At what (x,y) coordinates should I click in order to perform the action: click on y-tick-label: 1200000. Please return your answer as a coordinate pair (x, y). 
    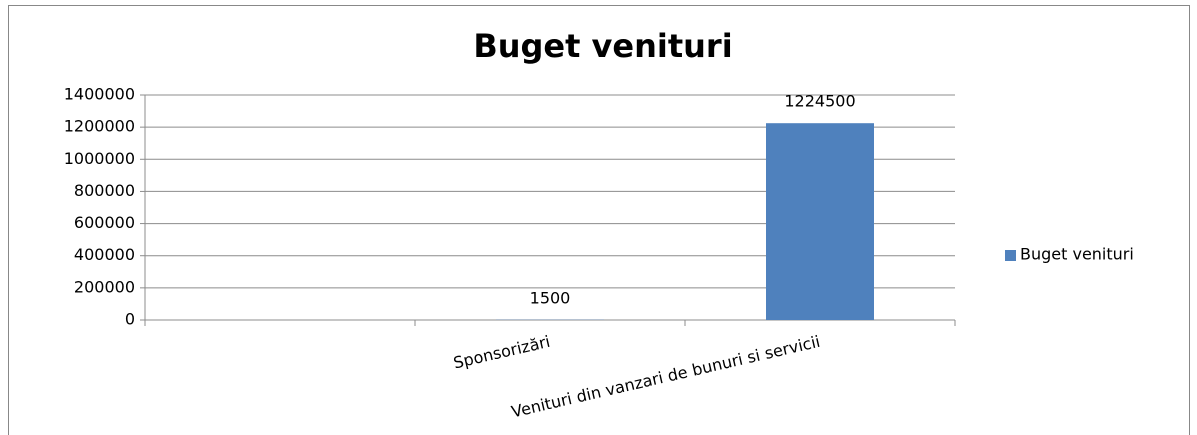
    Looking at the image, I should click on (99, 126).